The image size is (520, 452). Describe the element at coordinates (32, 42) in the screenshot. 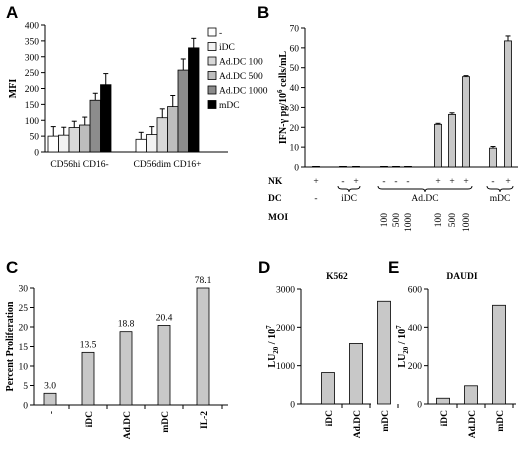

I see `y-tick-label: 350` at that location.